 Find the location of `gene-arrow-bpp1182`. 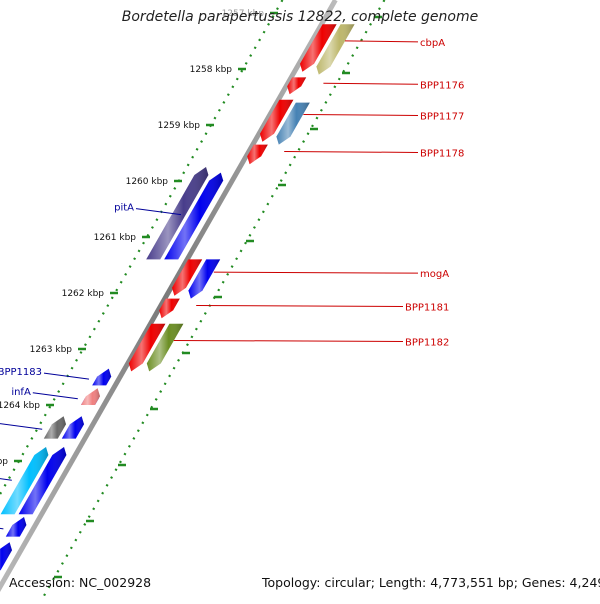

gene-arrow-bpp1182 is located at coordinates (147, 347).